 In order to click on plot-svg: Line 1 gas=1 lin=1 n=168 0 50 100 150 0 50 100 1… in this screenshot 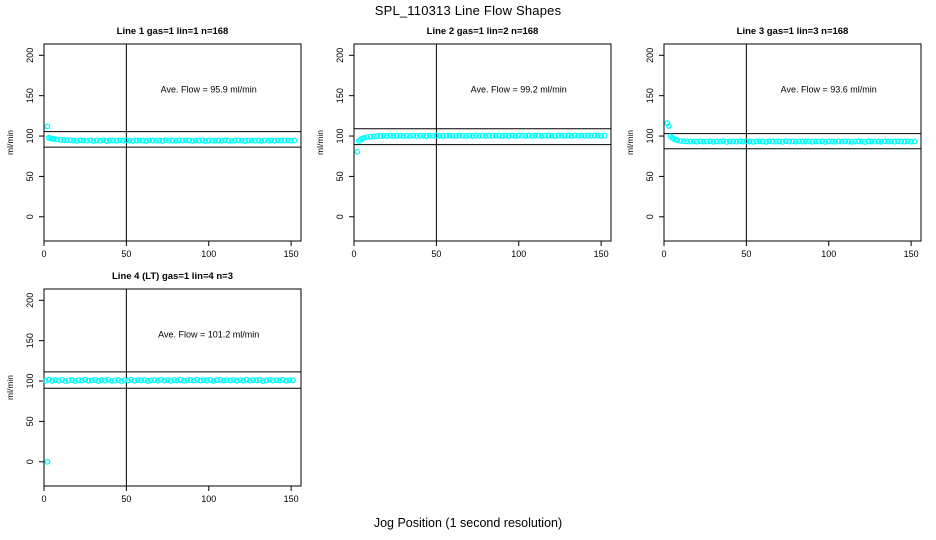, I will do `click(153, 142)`.